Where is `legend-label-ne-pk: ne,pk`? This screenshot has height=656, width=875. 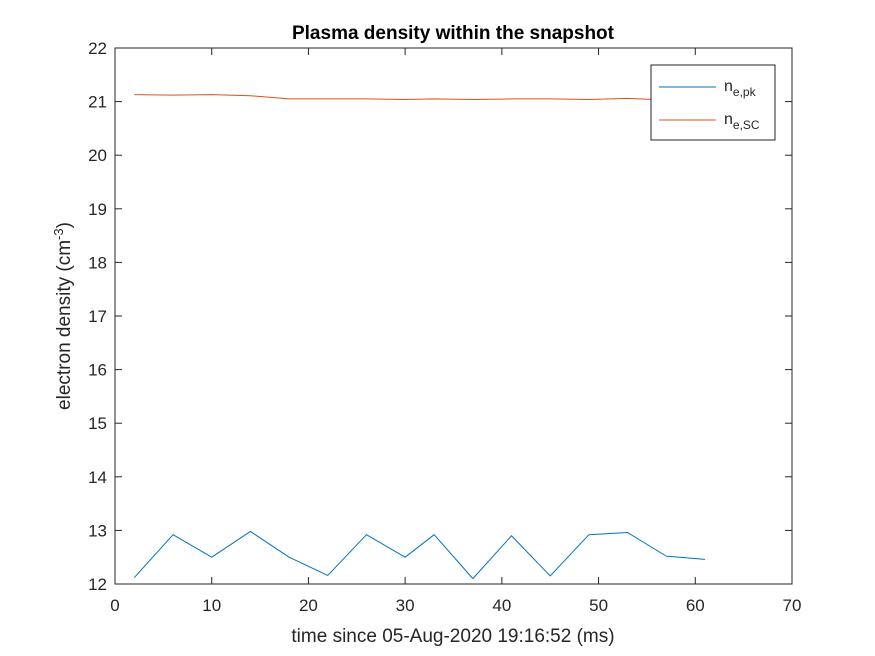 legend-label-ne-pk: ne,pk is located at coordinates (740, 88).